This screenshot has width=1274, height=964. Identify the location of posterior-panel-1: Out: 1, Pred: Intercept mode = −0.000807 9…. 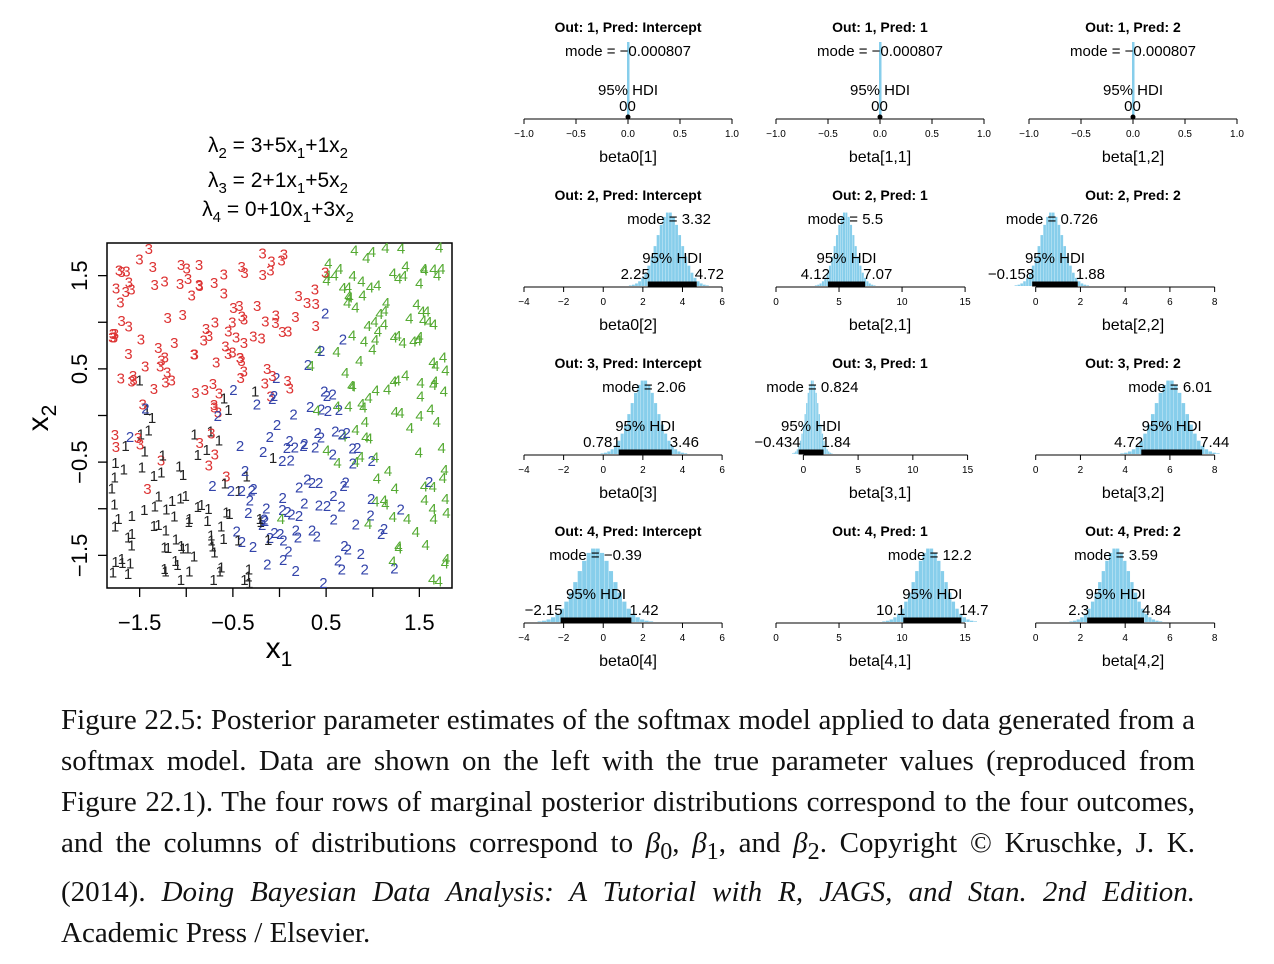
(626, 92).